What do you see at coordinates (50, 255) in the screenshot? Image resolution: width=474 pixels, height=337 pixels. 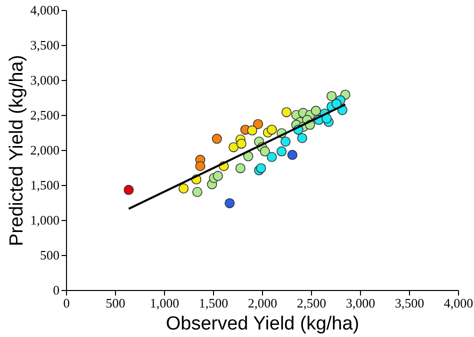 I see `y-tick-label: 500` at bounding box center [50, 255].